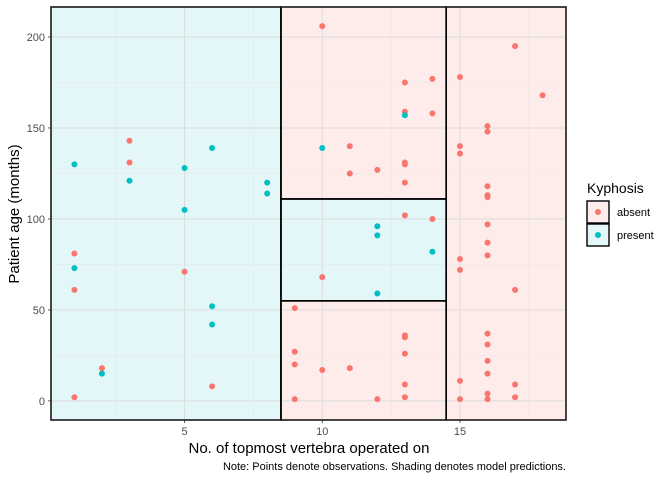 Image resolution: width=672 pixels, height=480 pixels. What do you see at coordinates (36, 220) in the screenshot?
I see `y-tick-label: 100` at bounding box center [36, 220].